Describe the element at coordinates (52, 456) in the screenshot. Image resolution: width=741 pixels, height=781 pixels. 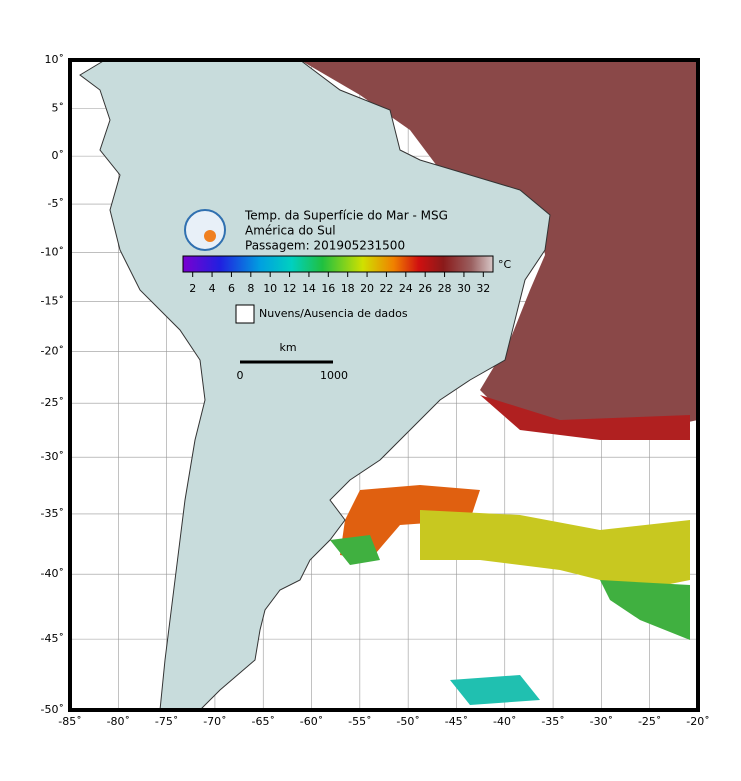
I see `y-tick-label: -30˚` at that location.